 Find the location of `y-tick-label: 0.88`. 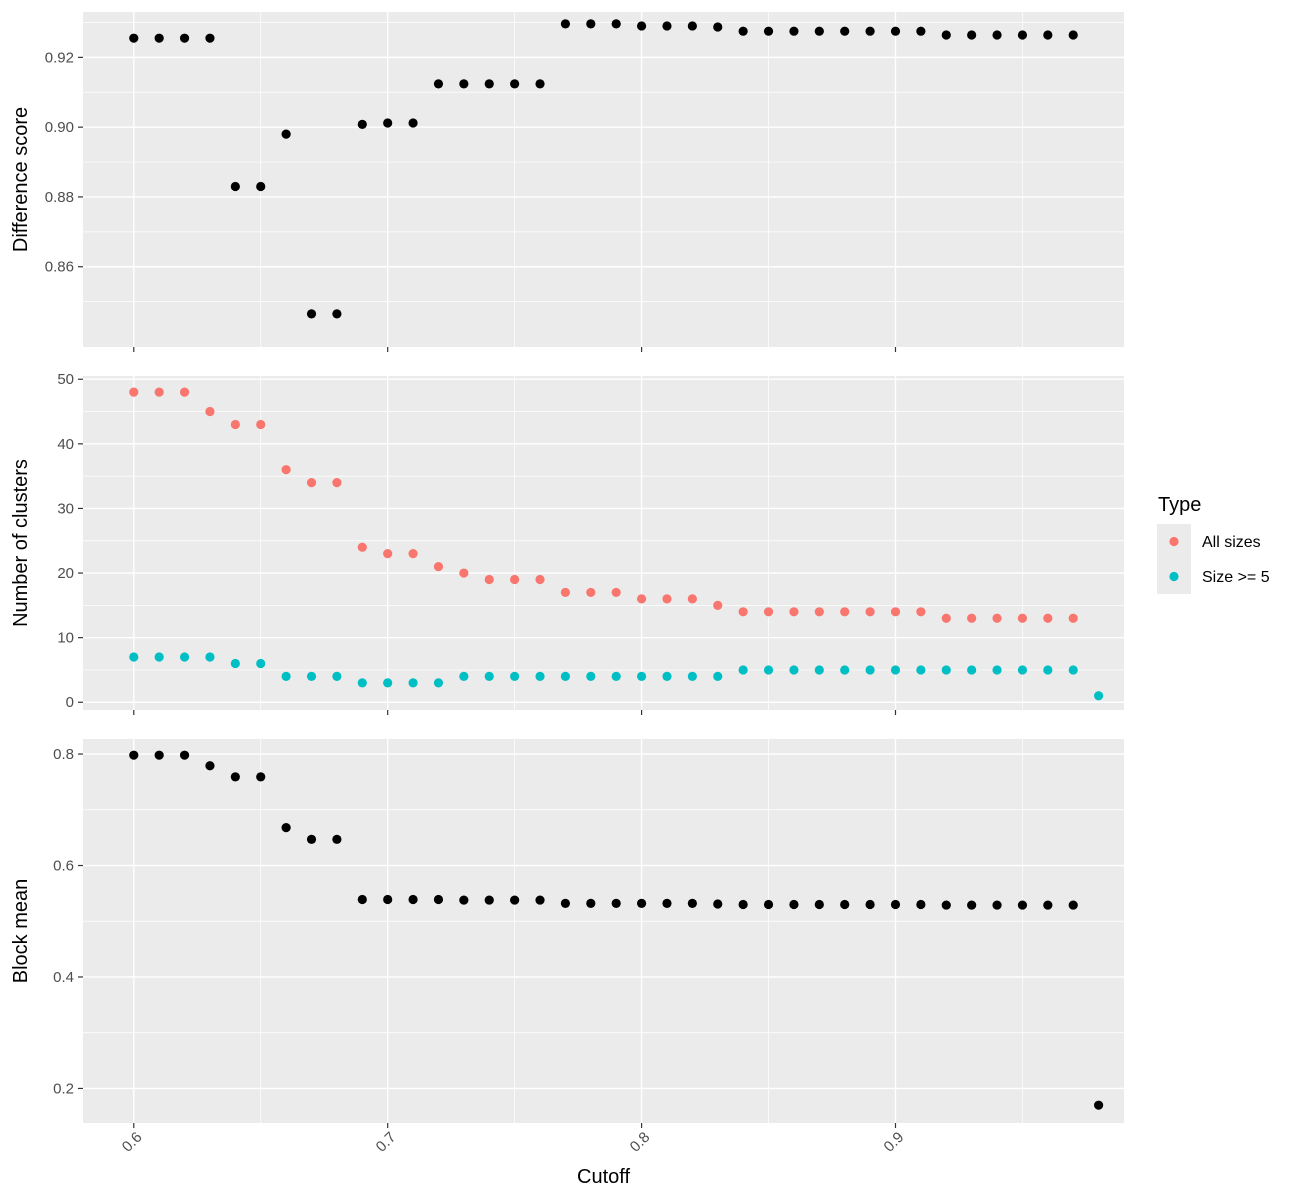

y-tick-label: 0.88 is located at coordinates (59, 197).